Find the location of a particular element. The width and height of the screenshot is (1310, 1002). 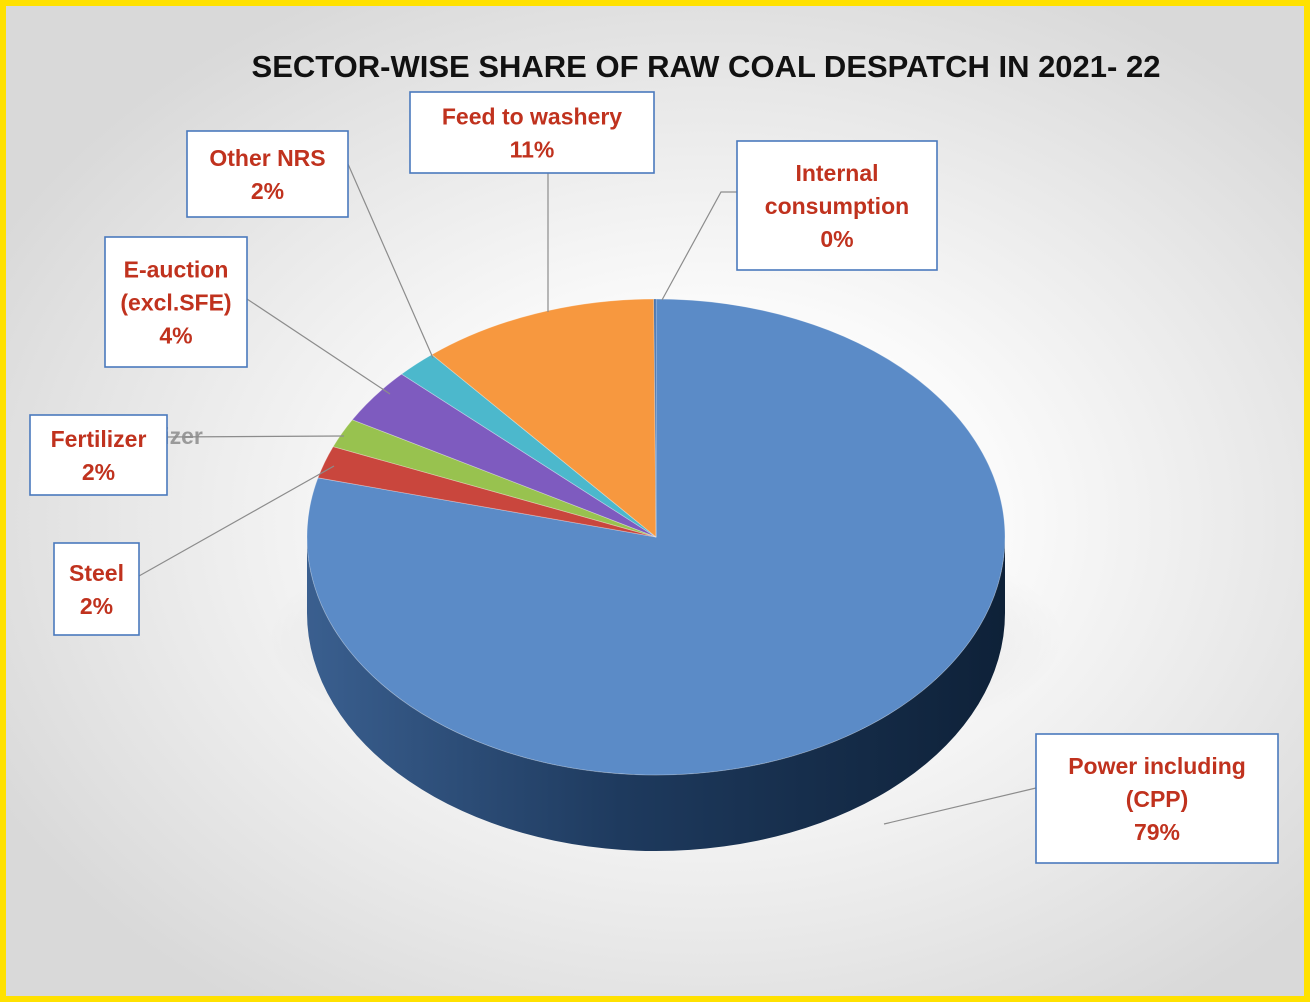

data-label-other-nrs: Other NRS 2% is located at coordinates (310, 244).